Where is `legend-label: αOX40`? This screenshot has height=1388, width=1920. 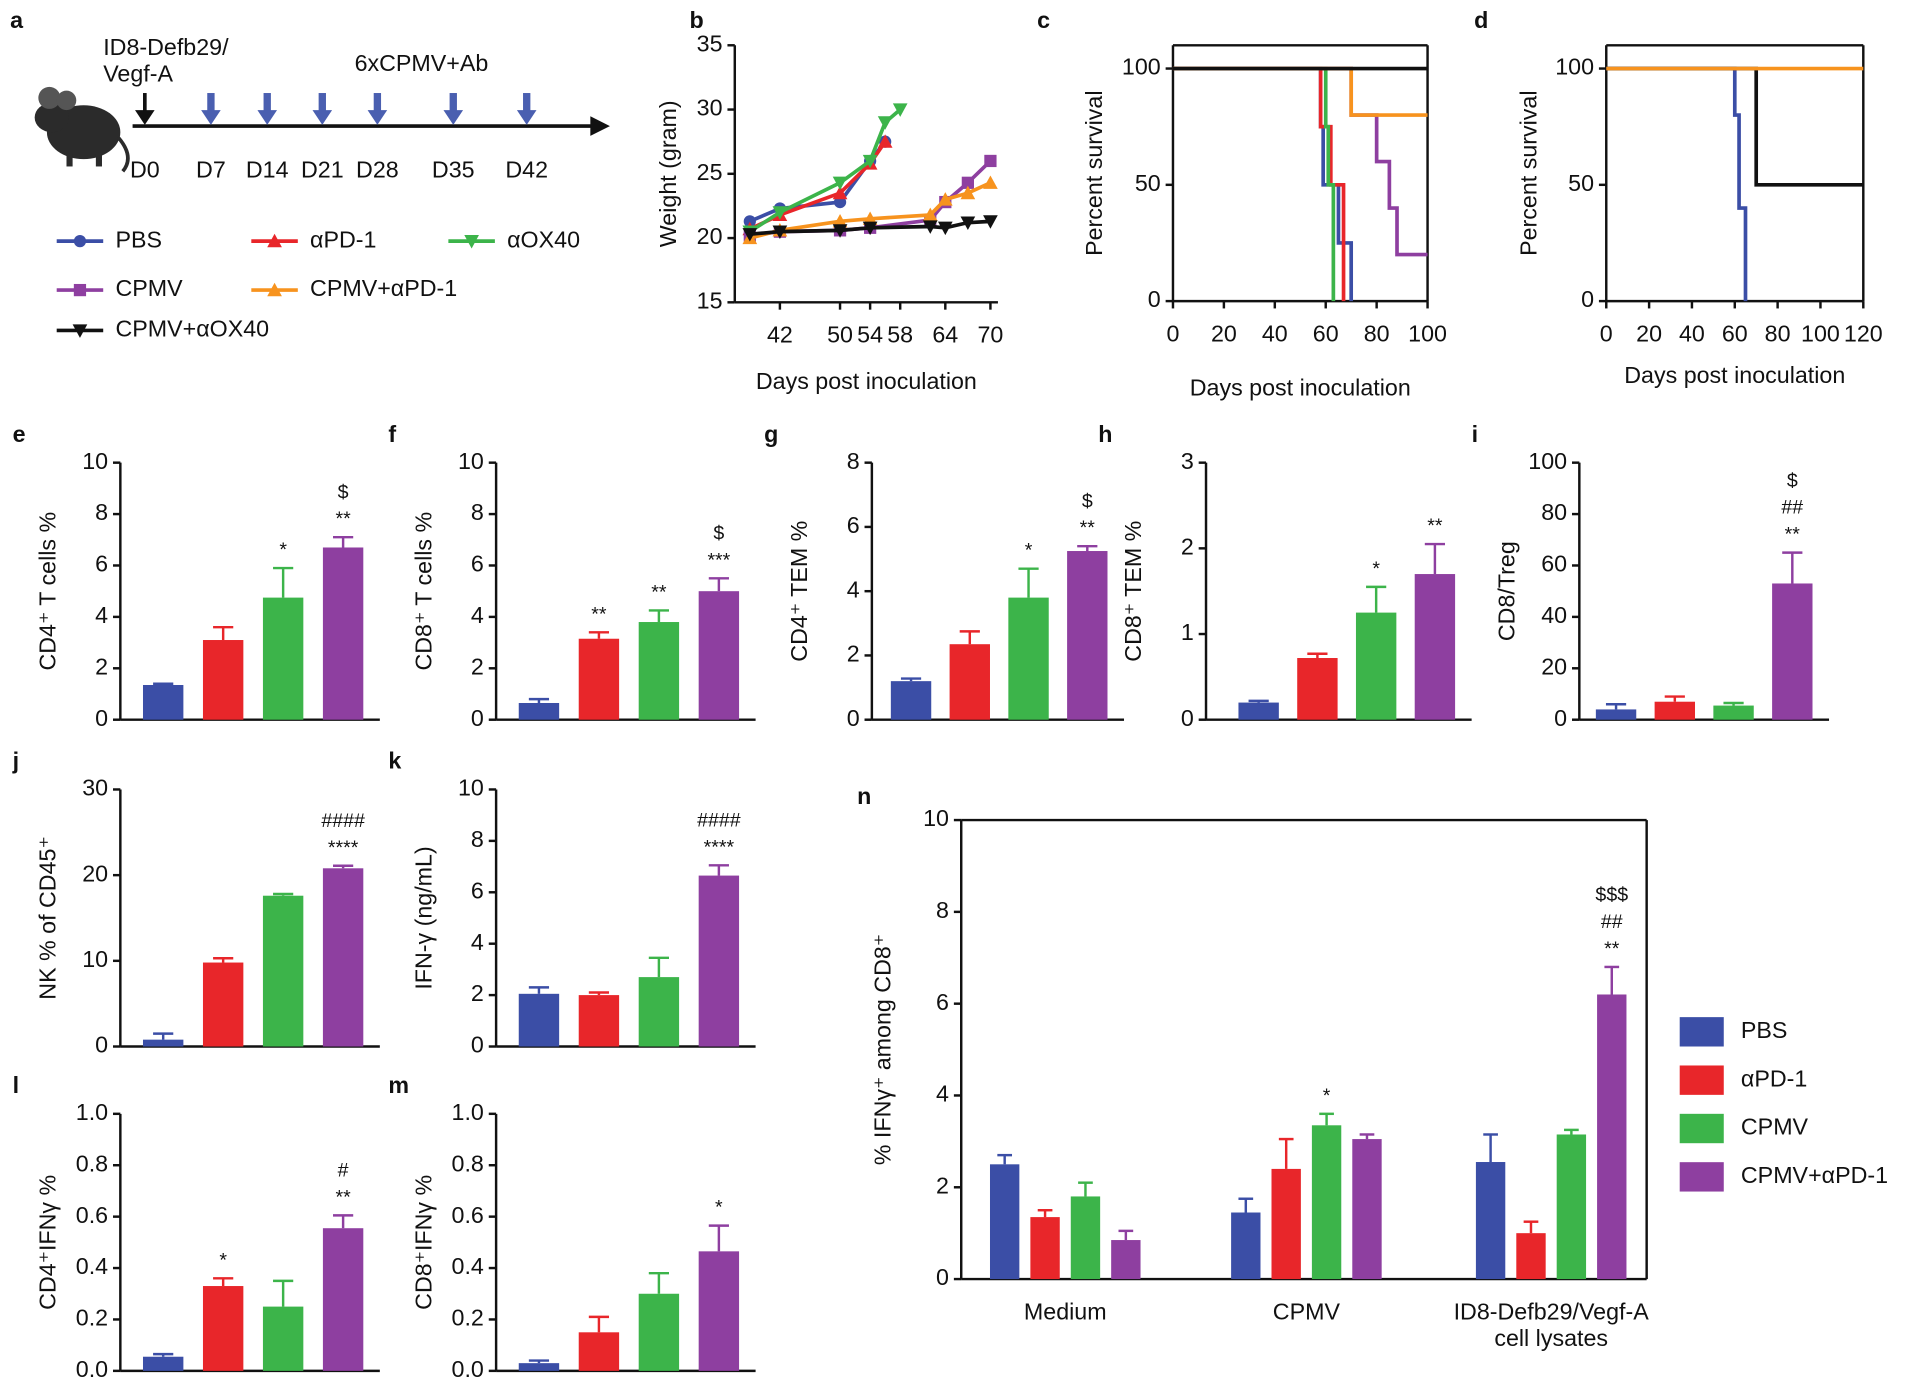
legend-label: αOX40 is located at coordinates (543, 239).